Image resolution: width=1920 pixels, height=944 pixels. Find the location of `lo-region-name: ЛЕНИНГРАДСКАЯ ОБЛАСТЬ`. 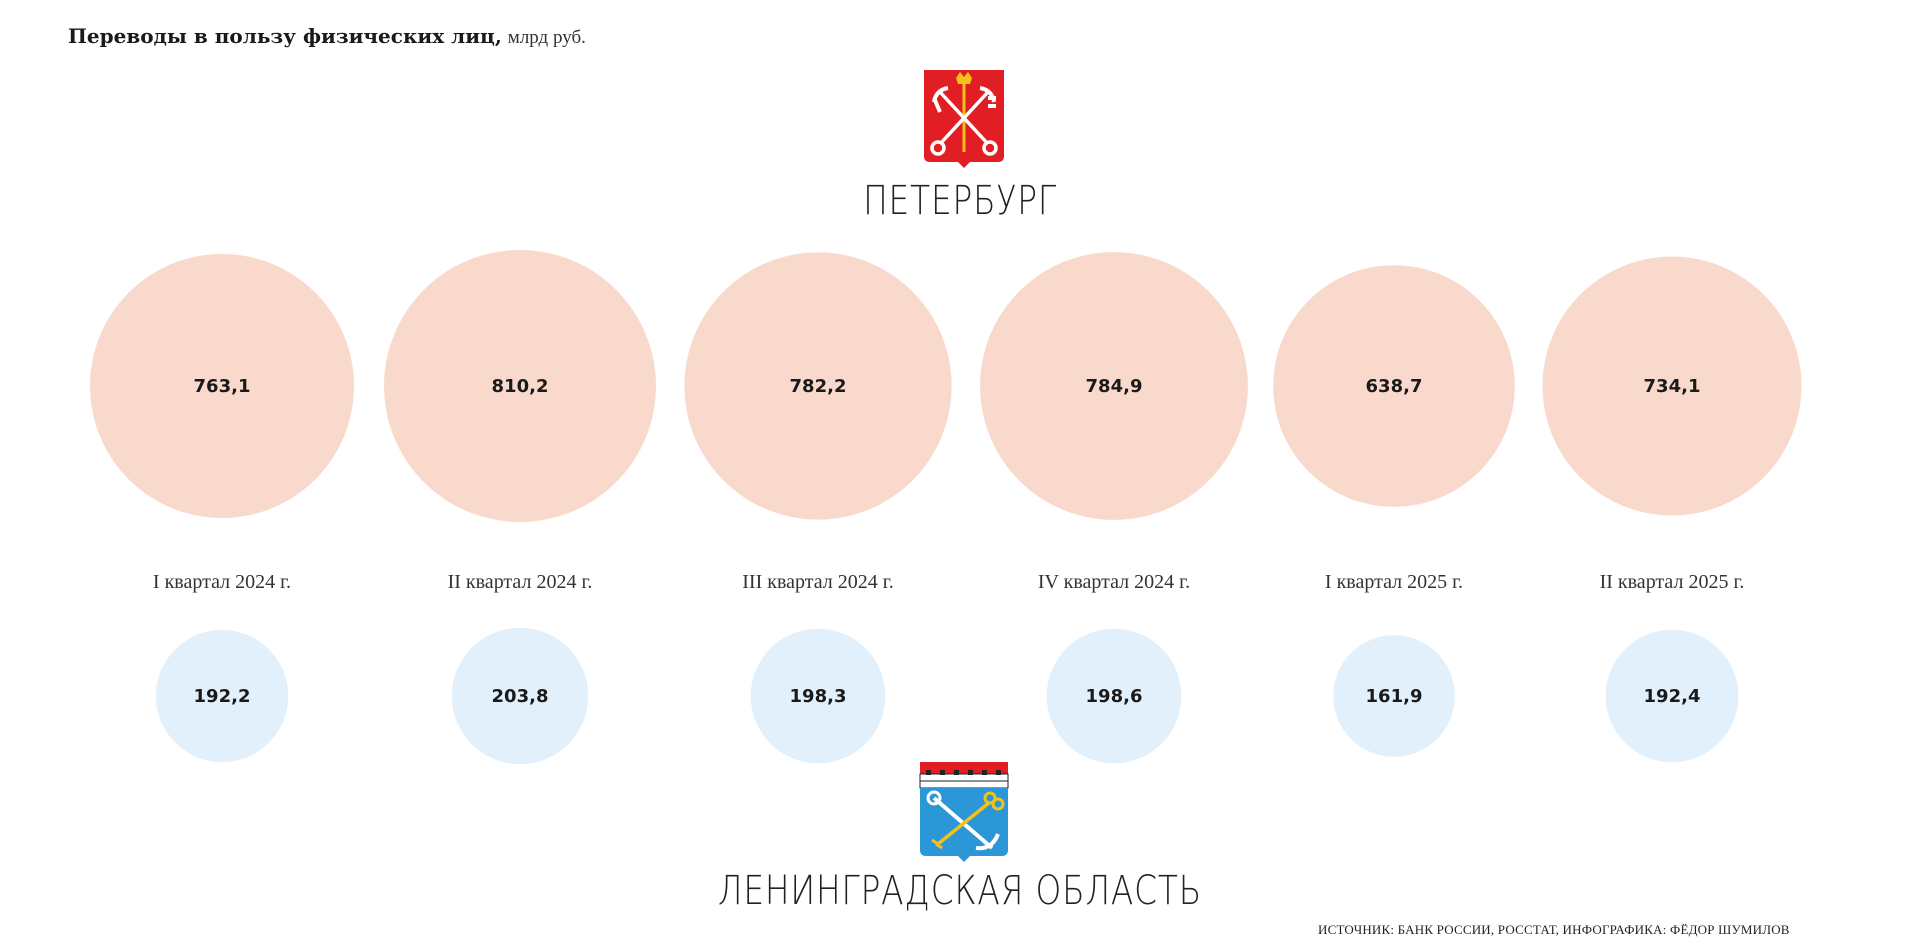

lo-region-name: ЛЕНИНГРАДСКАЯ ОБЛАСТЬ is located at coordinates (960, 891).